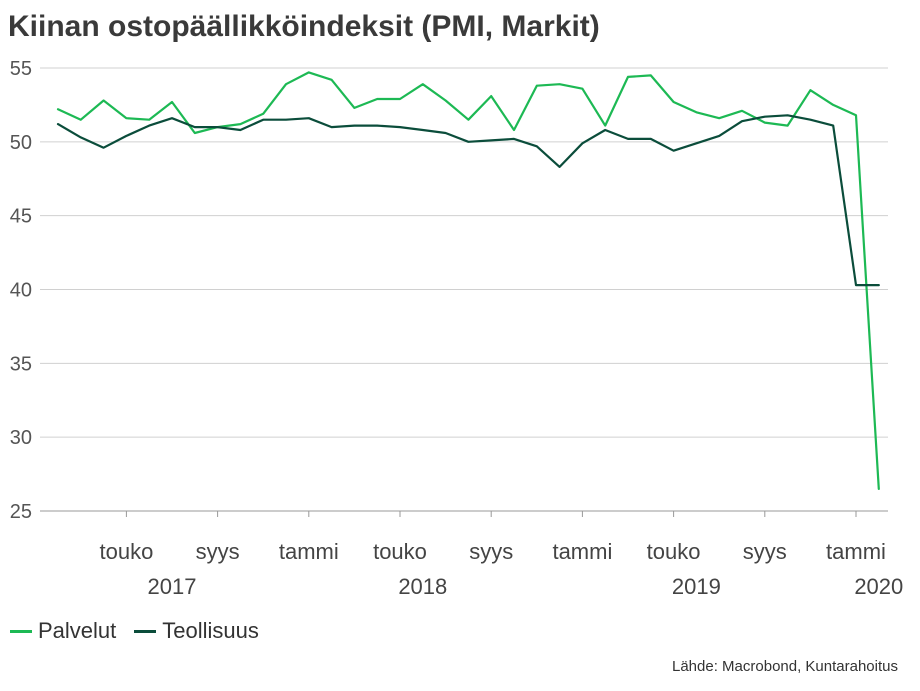 This screenshot has width=920, height=691. I want to click on x-year-label: 2018, so click(422, 586).